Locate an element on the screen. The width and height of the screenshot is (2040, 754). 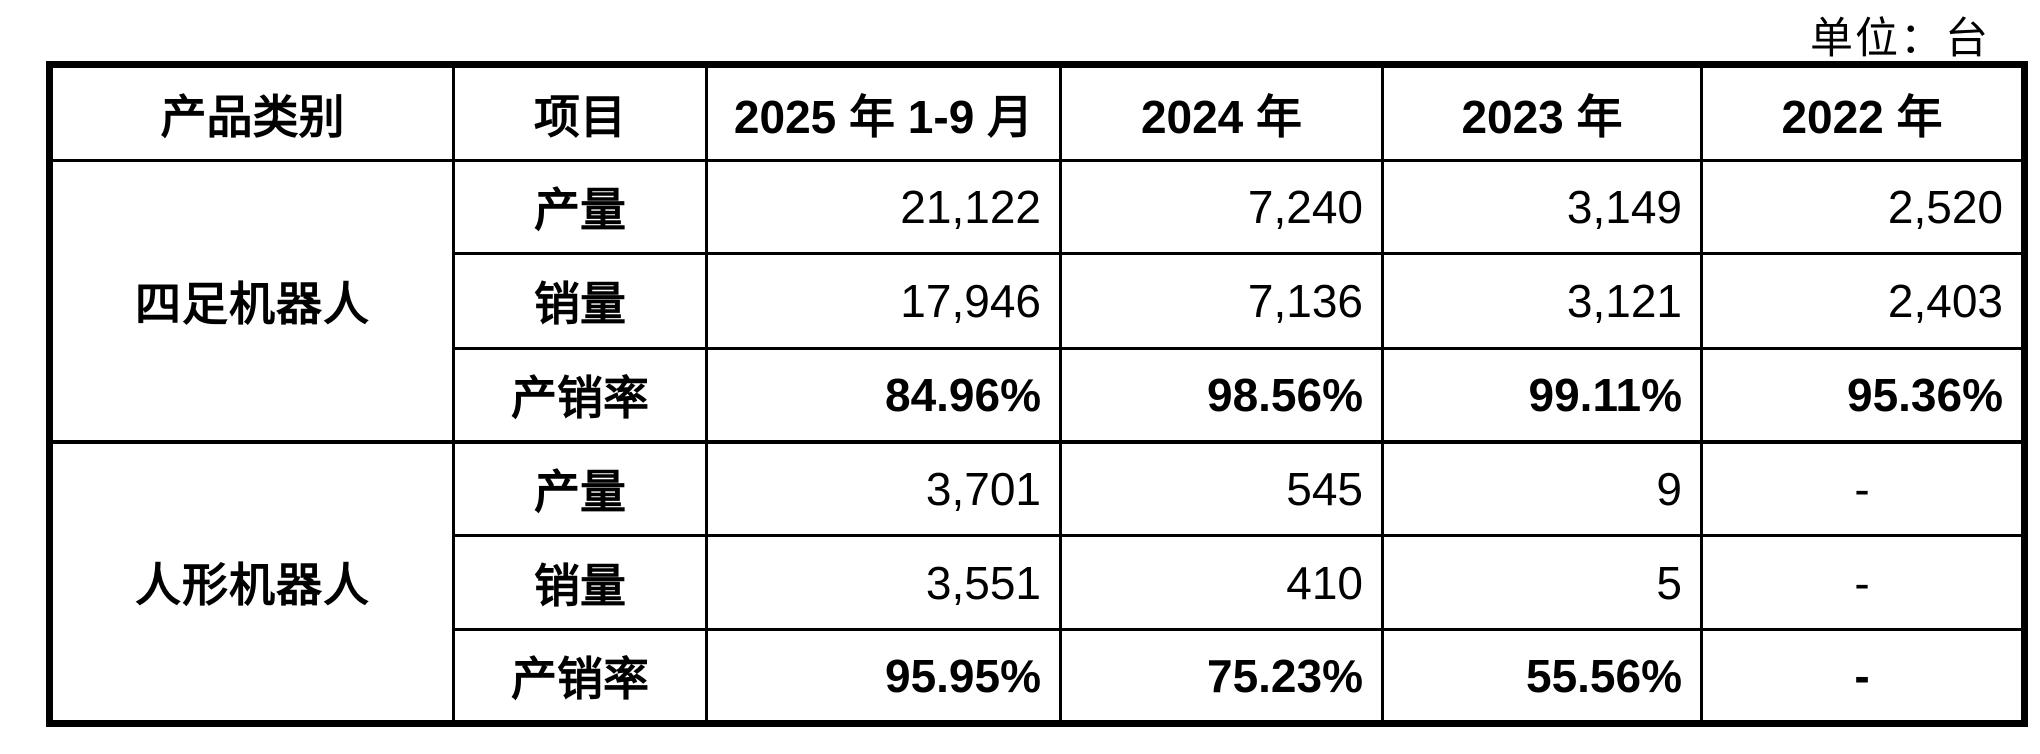
category-humanoid-robot: 人形机器人 is located at coordinates (251, 582).